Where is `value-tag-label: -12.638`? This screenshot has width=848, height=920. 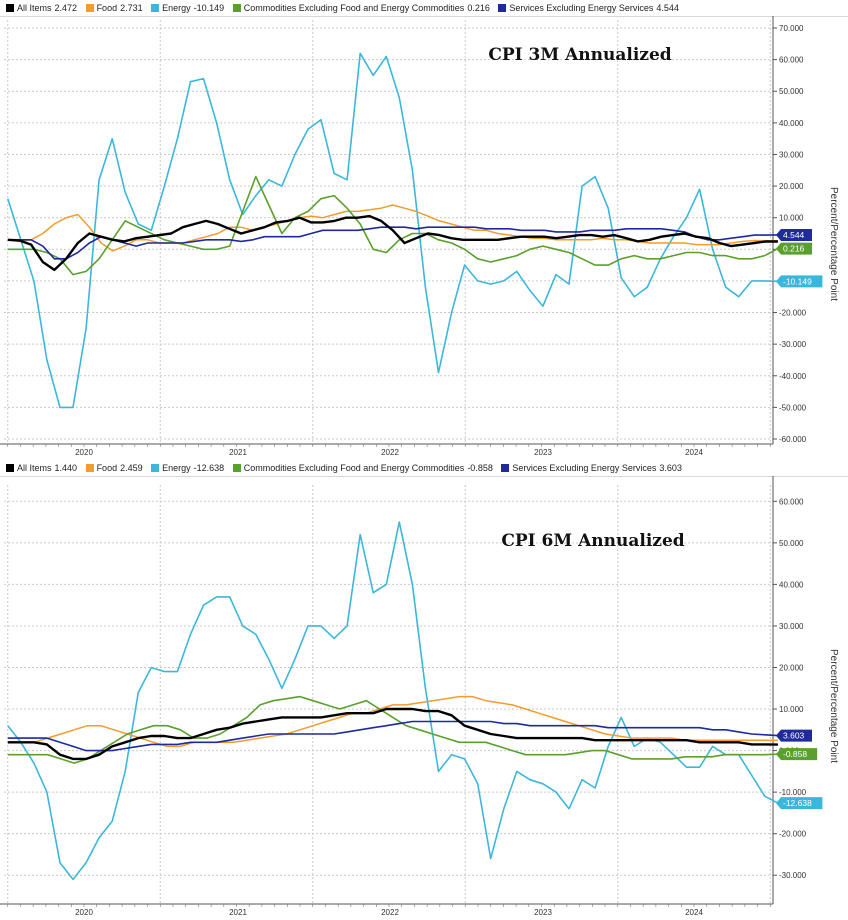
value-tag-label: -12.638 is located at coordinates (797, 803).